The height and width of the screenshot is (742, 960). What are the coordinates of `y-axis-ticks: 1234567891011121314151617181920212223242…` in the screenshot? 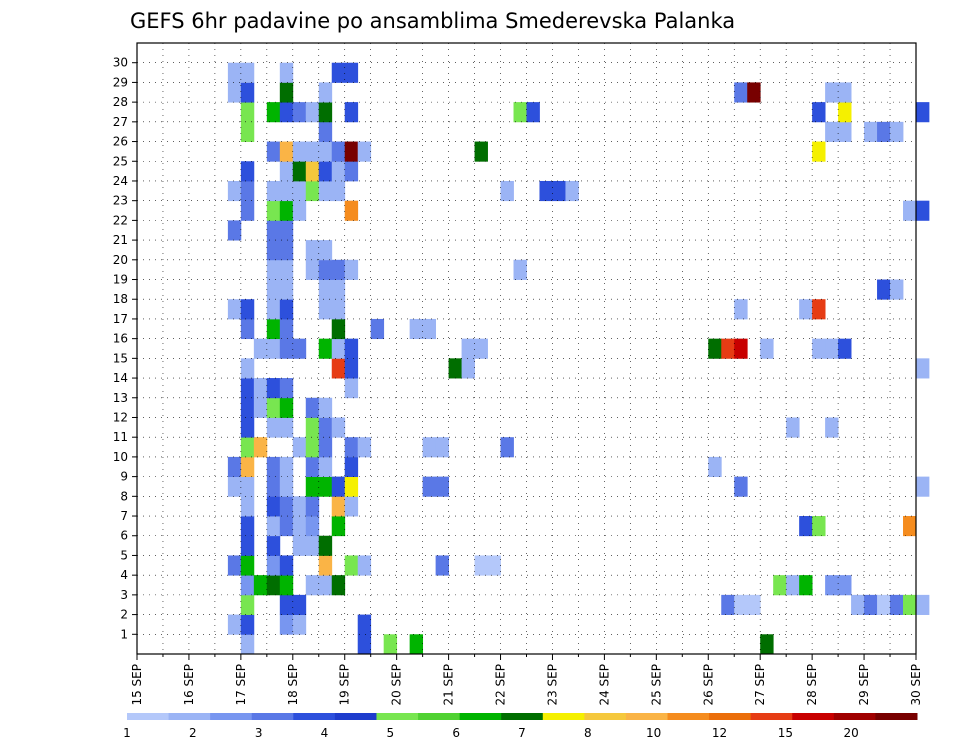 It's located at (125, 348).